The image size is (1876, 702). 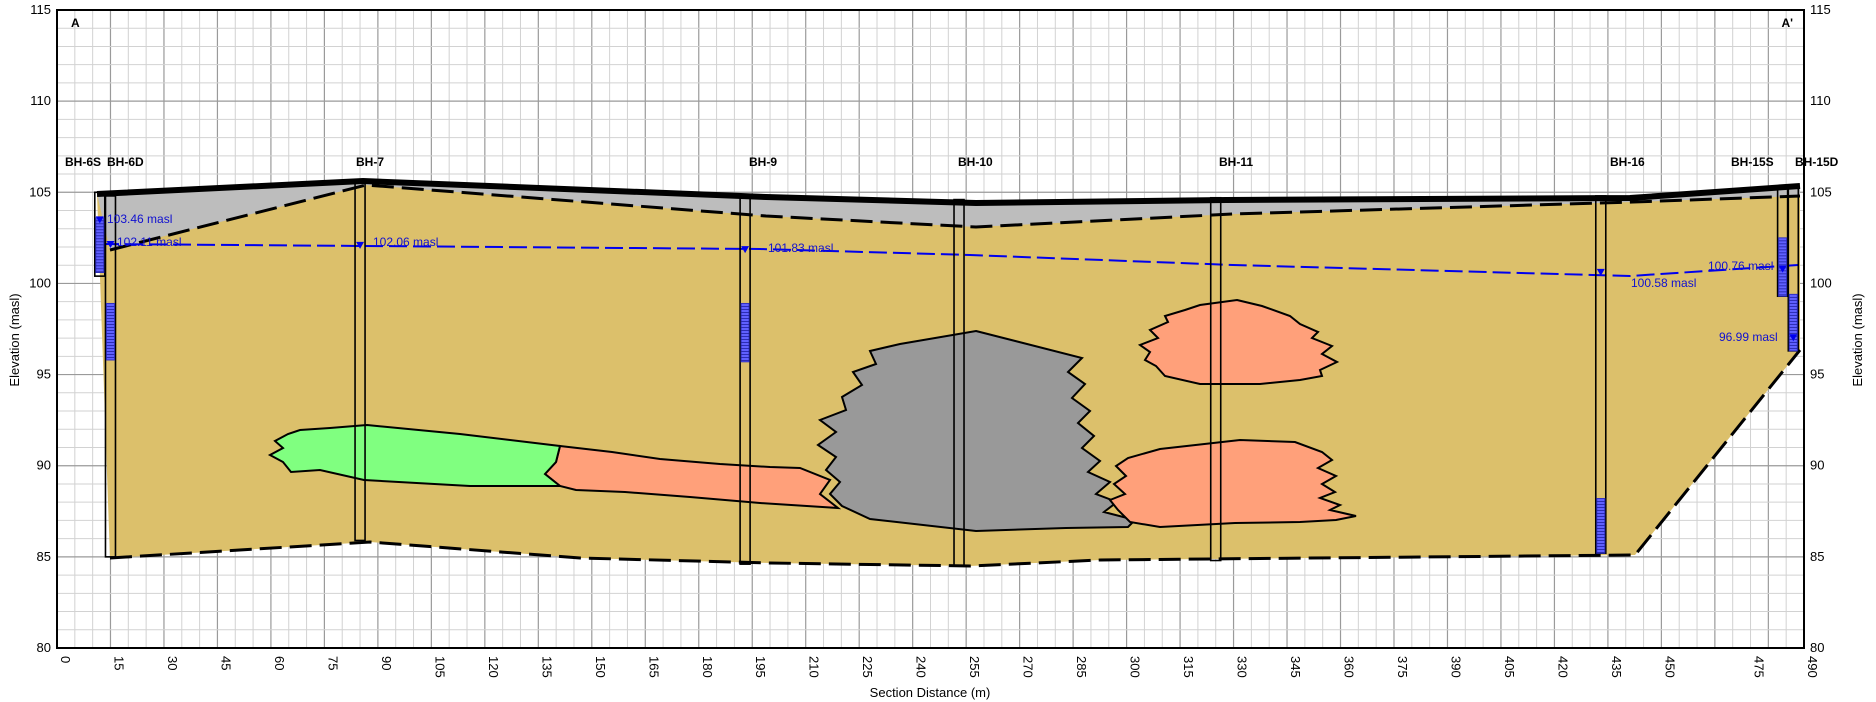 I want to click on salmon-zone-upper, so click(x=1238, y=341).